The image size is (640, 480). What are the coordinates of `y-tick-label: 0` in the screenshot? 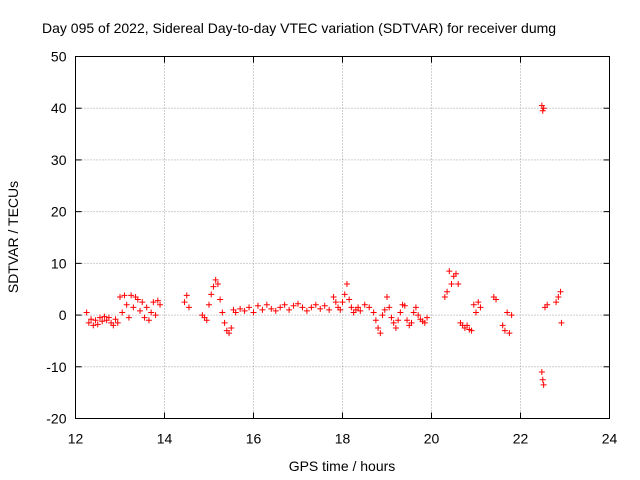 It's located at (63, 315).